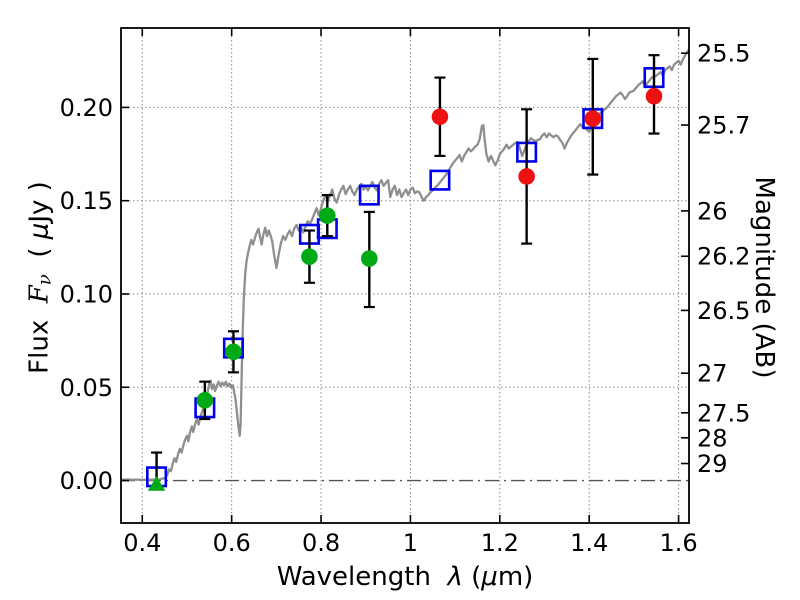 This screenshot has width=800, height=600. I want to click on y-tick-label-magnitude: 26.2, so click(723, 257).